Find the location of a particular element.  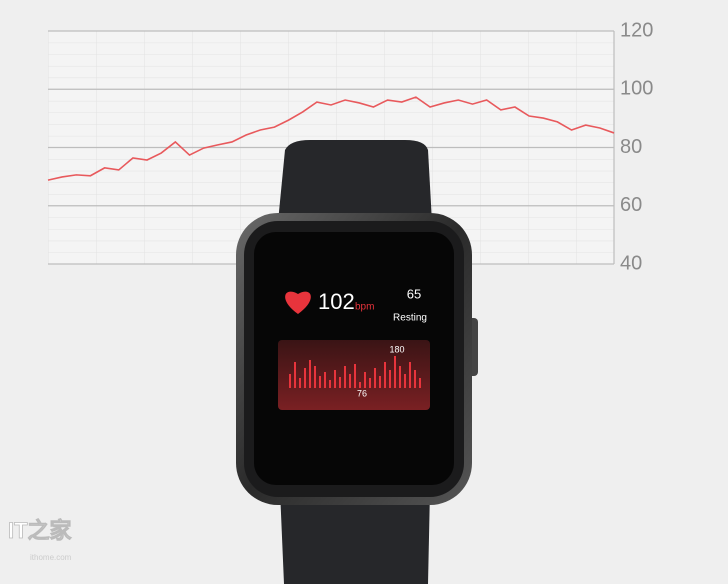

y-tick-label: 120 is located at coordinates (636, 30).